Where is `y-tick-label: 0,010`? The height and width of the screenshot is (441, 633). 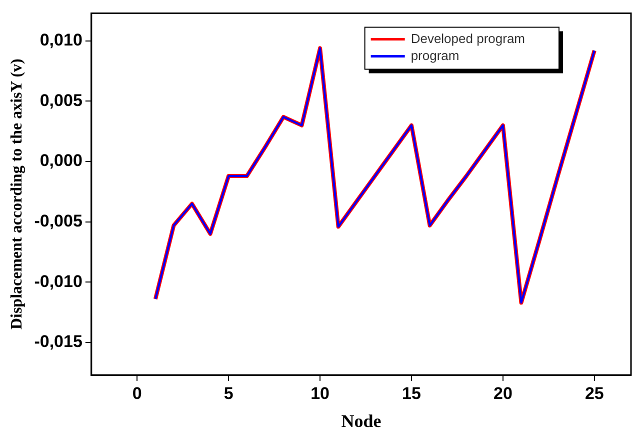 y-tick-label: 0,010 is located at coordinates (61, 40).